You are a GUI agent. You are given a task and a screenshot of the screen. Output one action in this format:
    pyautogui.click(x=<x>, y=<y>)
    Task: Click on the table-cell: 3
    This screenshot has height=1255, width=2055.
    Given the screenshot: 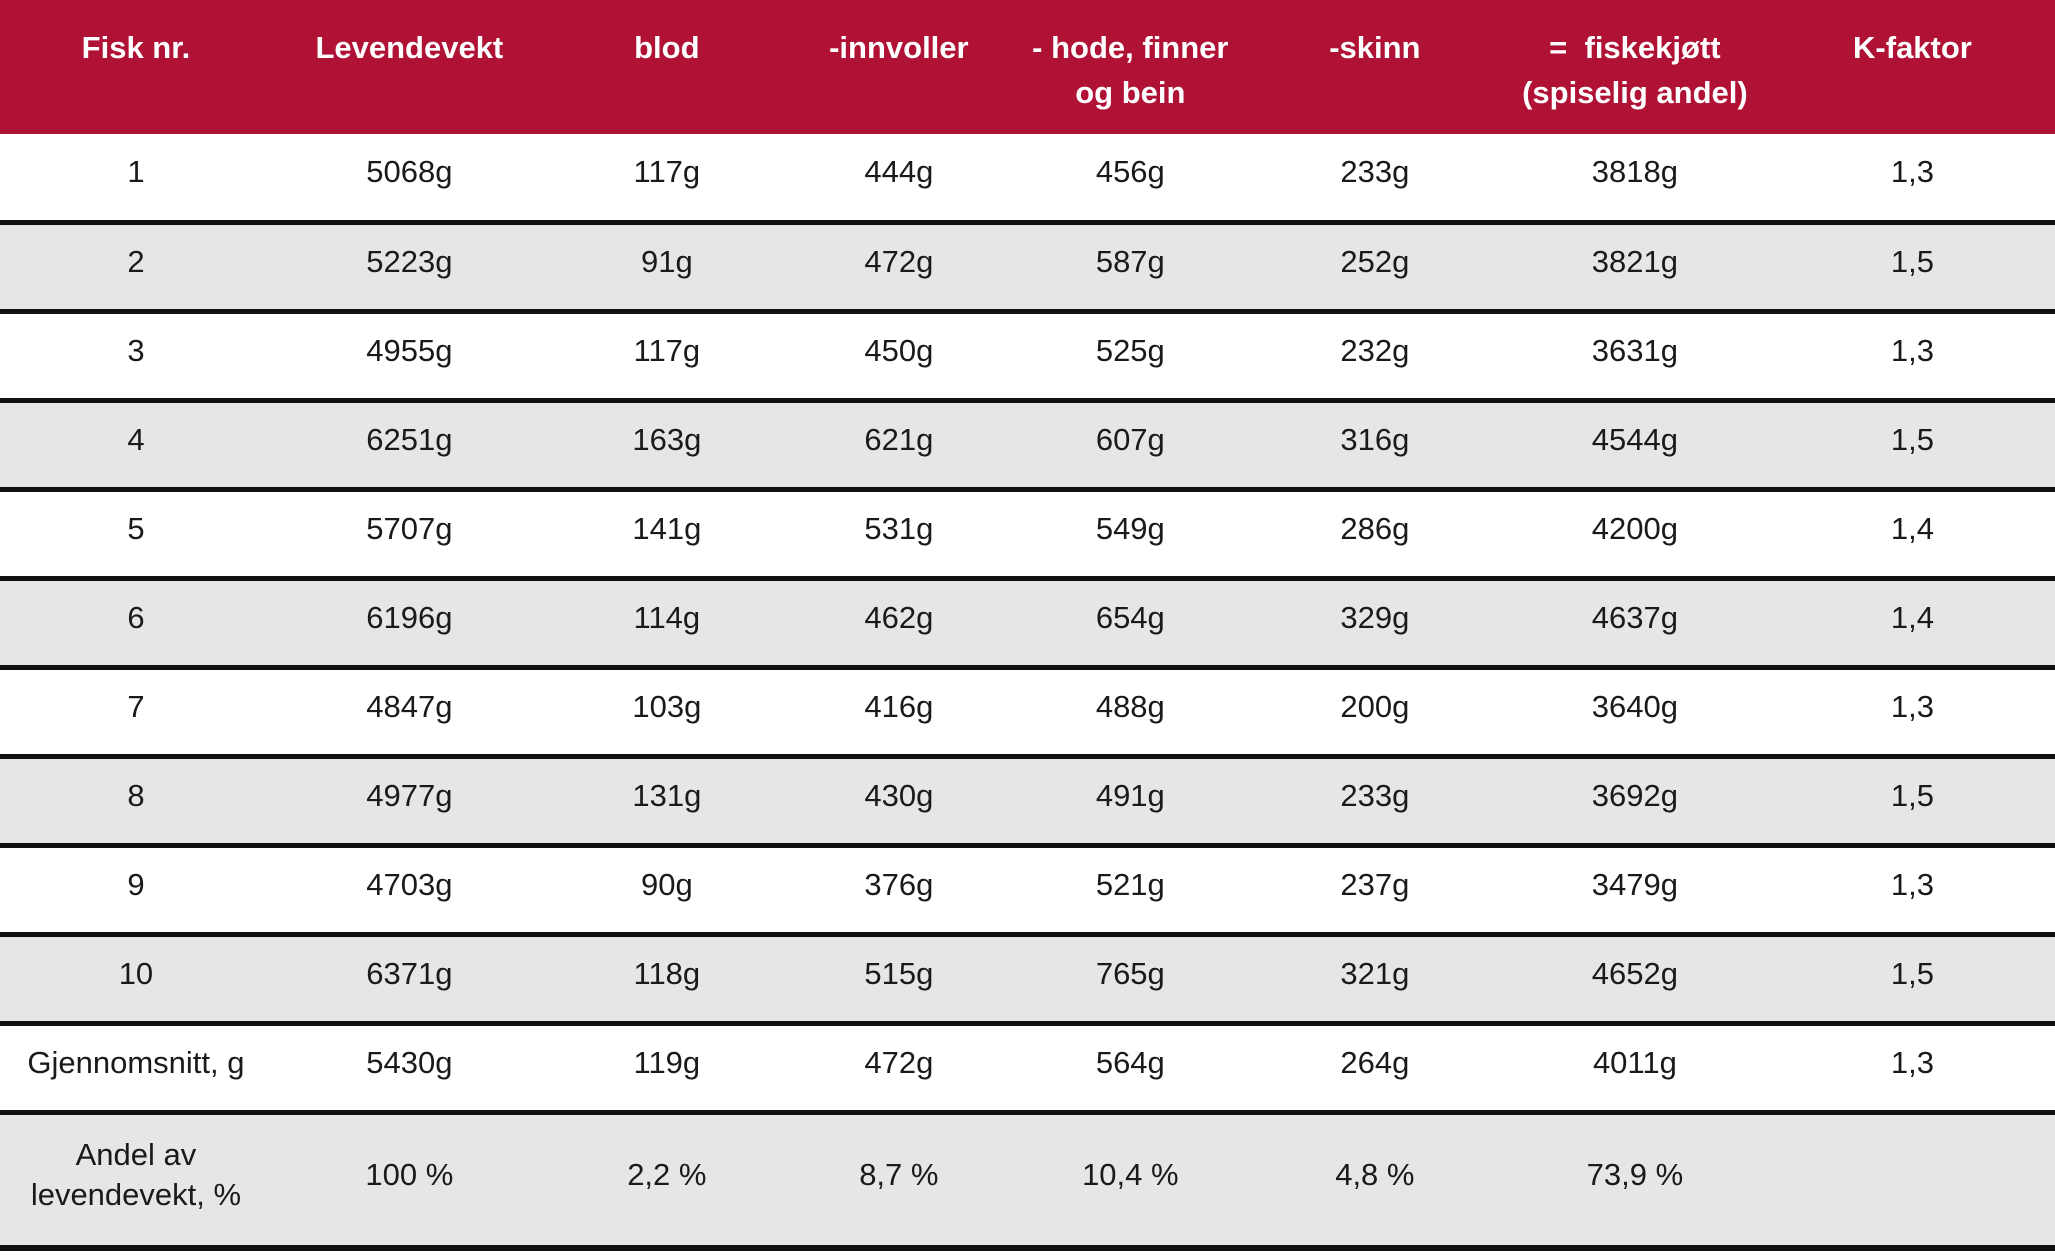 What is the action you would take?
    pyautogui.click(x=136, y=355)
    